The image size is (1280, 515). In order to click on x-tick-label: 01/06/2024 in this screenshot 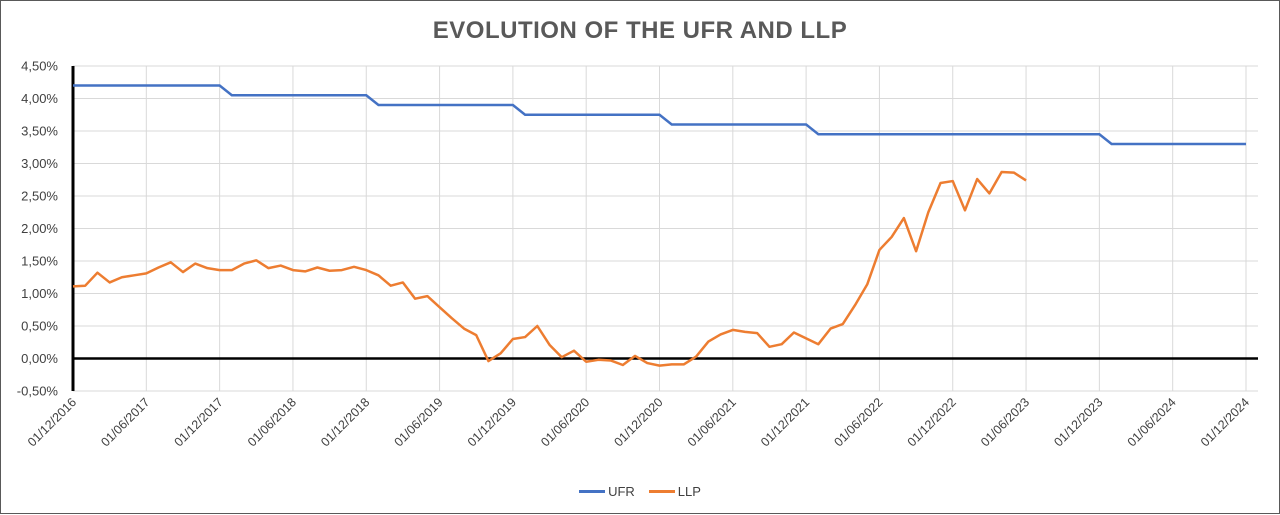, I will do `click(1152, 422)`.